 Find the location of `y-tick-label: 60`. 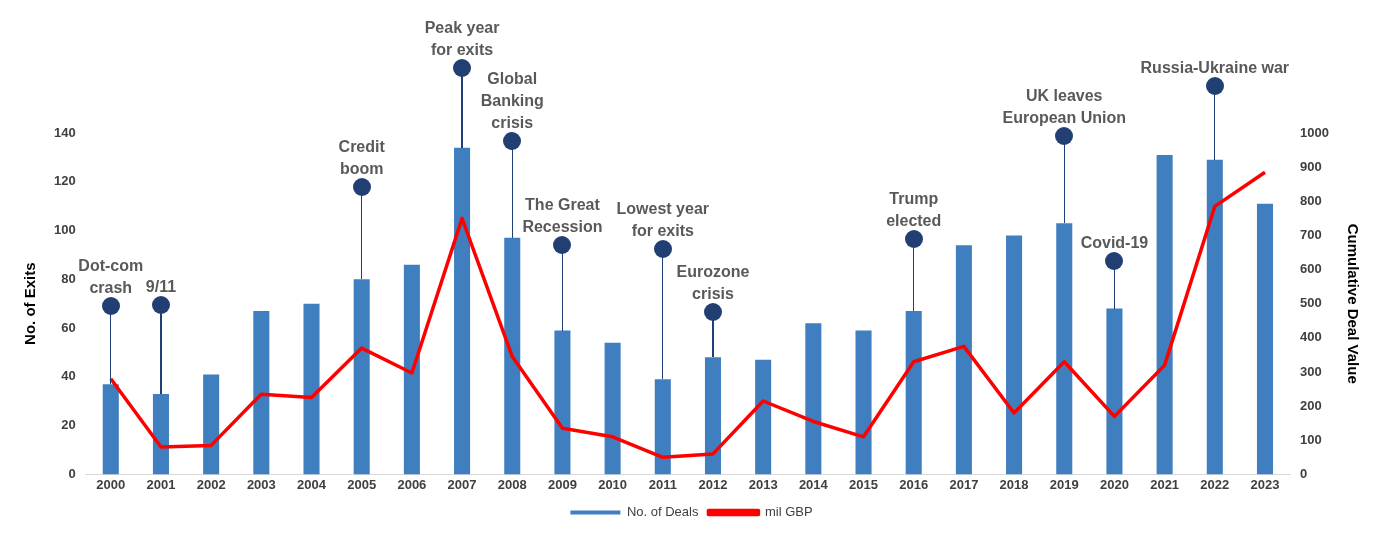

y-tick-label: 60 is located at coordinates (68, 327).